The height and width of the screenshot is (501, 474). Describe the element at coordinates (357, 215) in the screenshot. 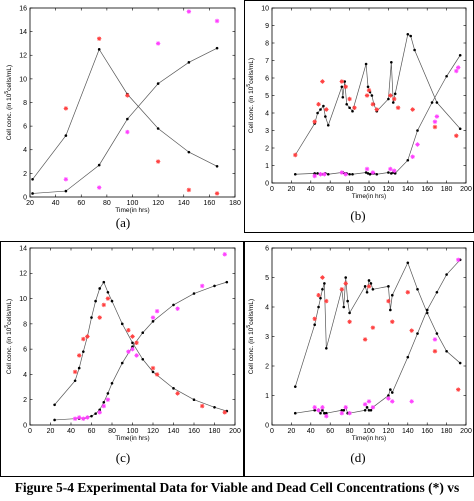

I see `panel-label: (b)` at that location.